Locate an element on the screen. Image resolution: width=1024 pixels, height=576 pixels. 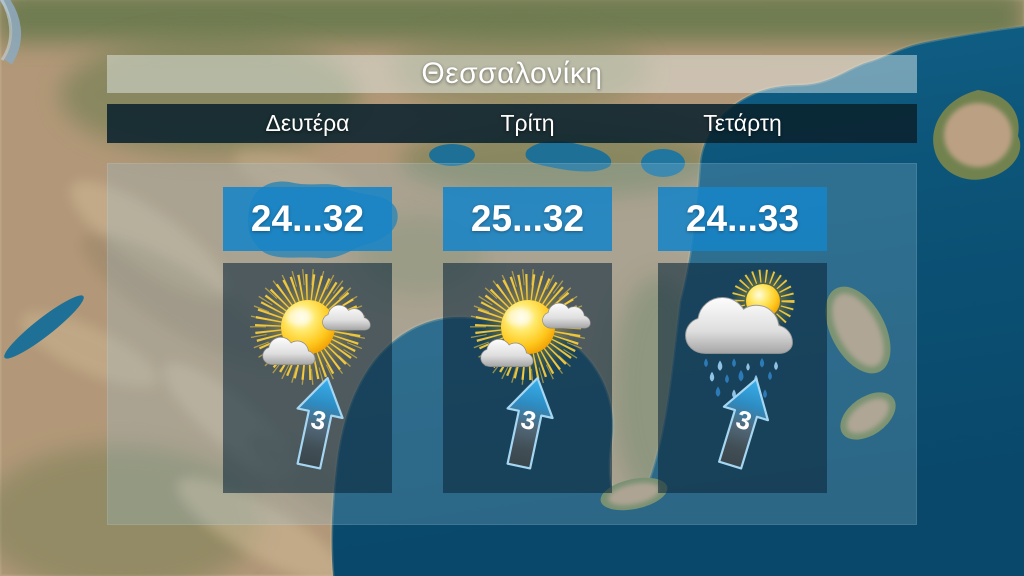
location-title: Θεσσαλονίκη is located at coordinates (512, 73).